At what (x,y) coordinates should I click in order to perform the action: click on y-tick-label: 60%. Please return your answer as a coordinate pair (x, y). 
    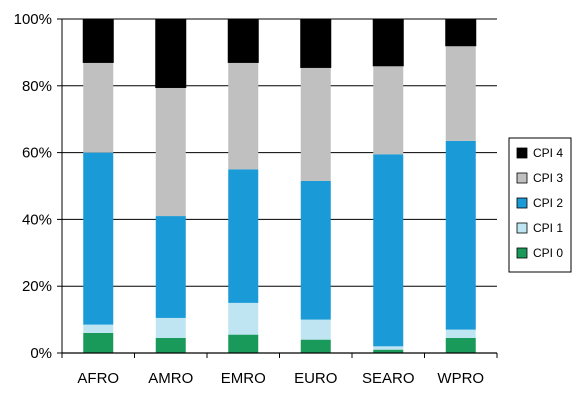
    Looking at the image, I should click on (37, 153).